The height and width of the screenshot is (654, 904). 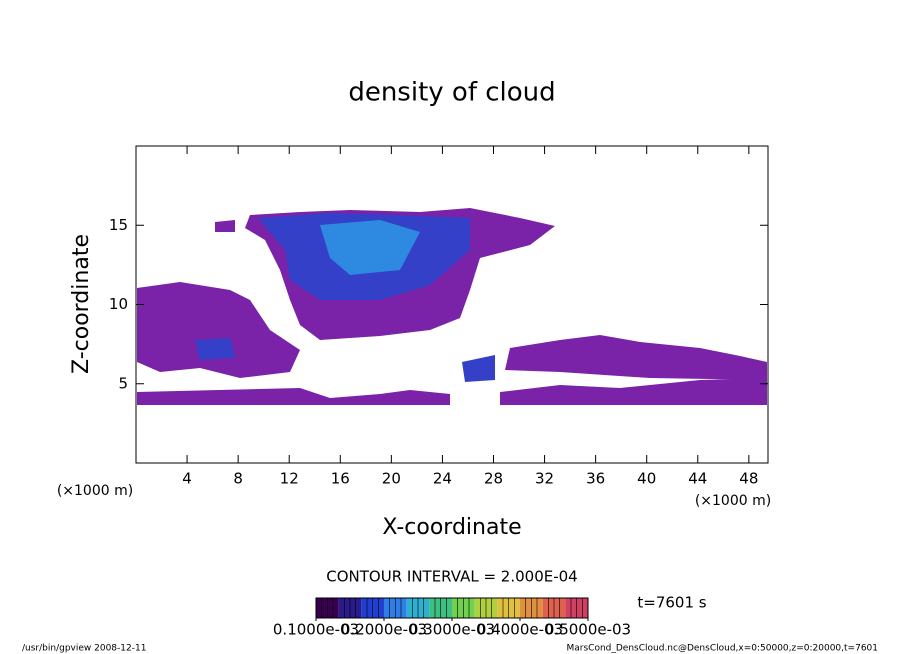 I want to click on x-axis-label: X-coordinate, so click(x=451, y=527).